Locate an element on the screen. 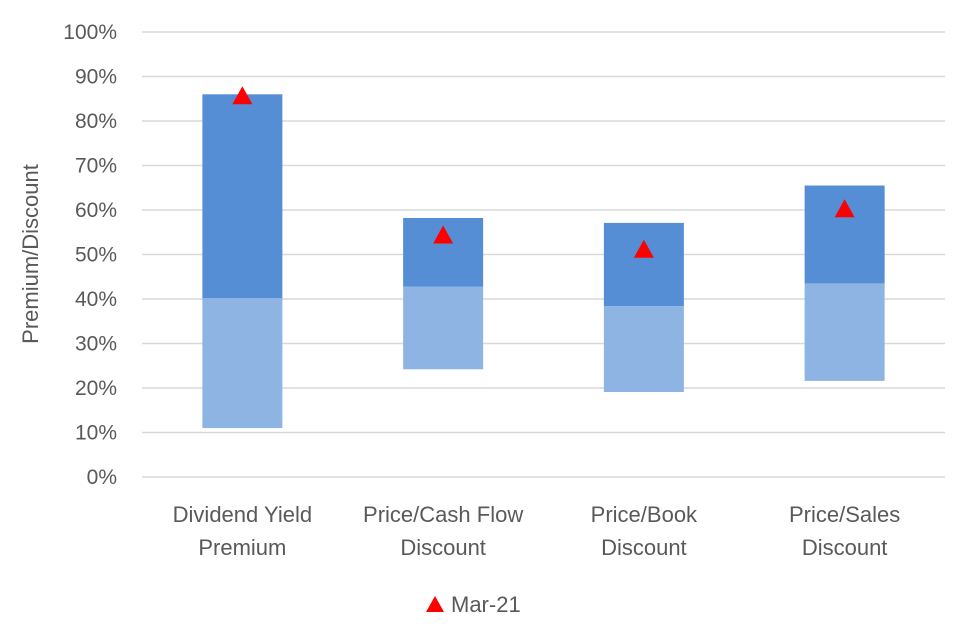 The width and height of the screenshot is (958, 629). x-category-label: Price/Sales is located at coordinates (844, 514).